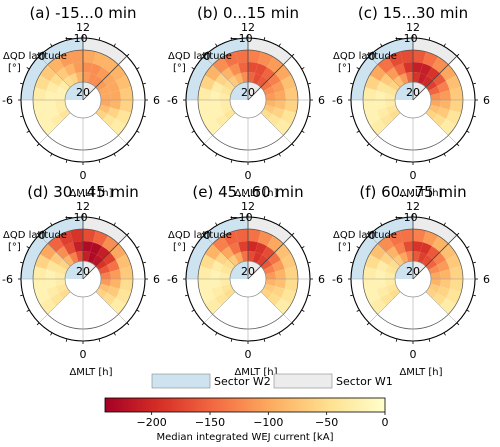 The height and width of the screenshot is (447, 500). I want to click on lat-tick-label: 0, so click(42, 56).